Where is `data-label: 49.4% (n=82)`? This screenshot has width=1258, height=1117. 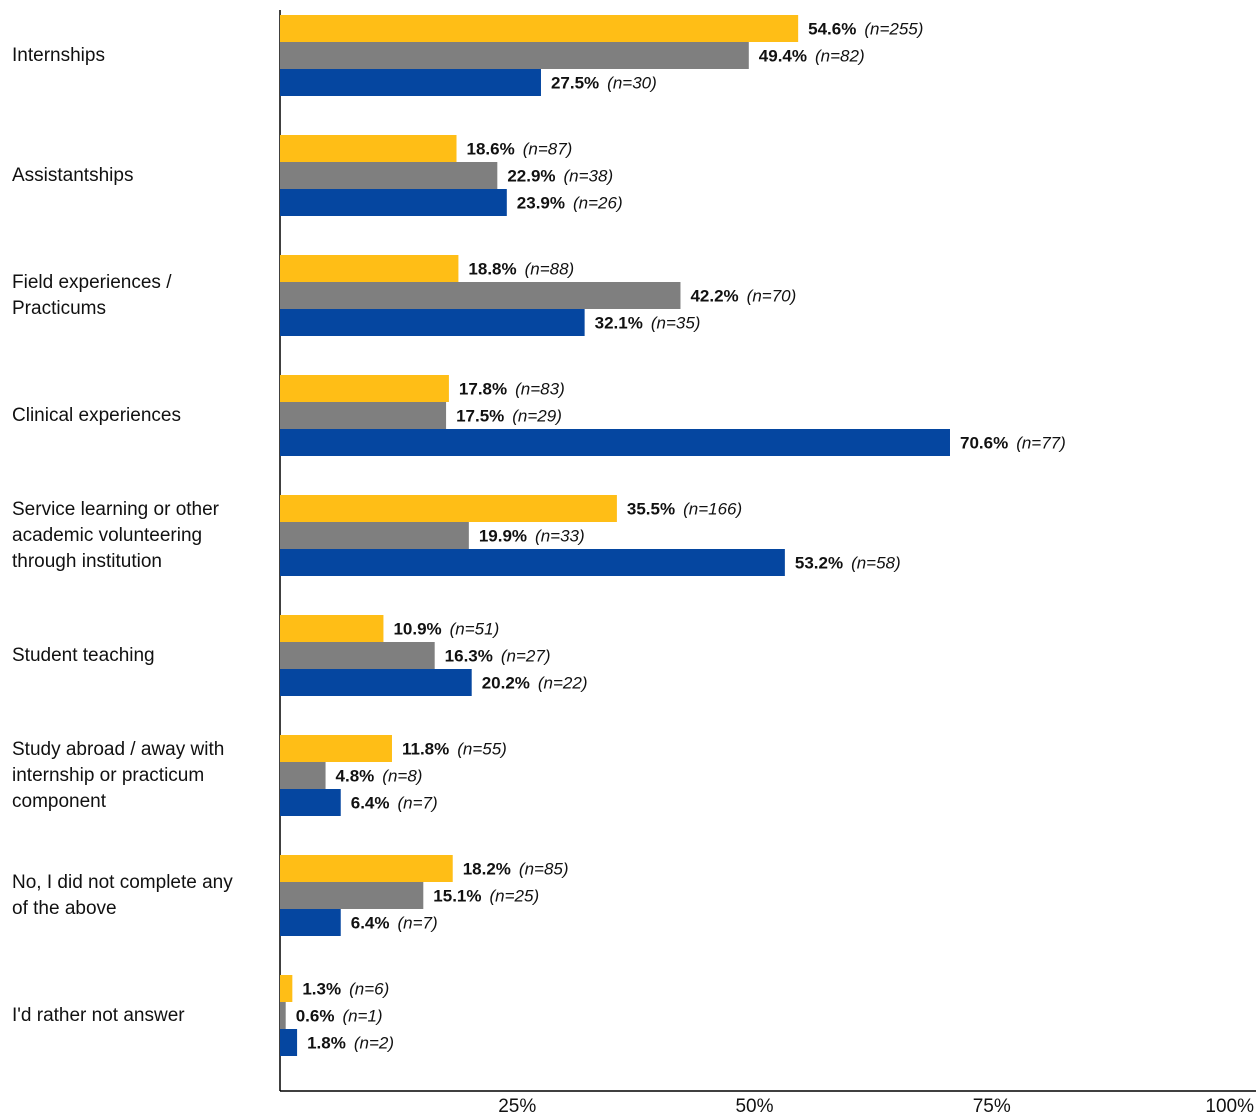 data-label: 49.4% (n=82) is located at coordinates (812, 56).